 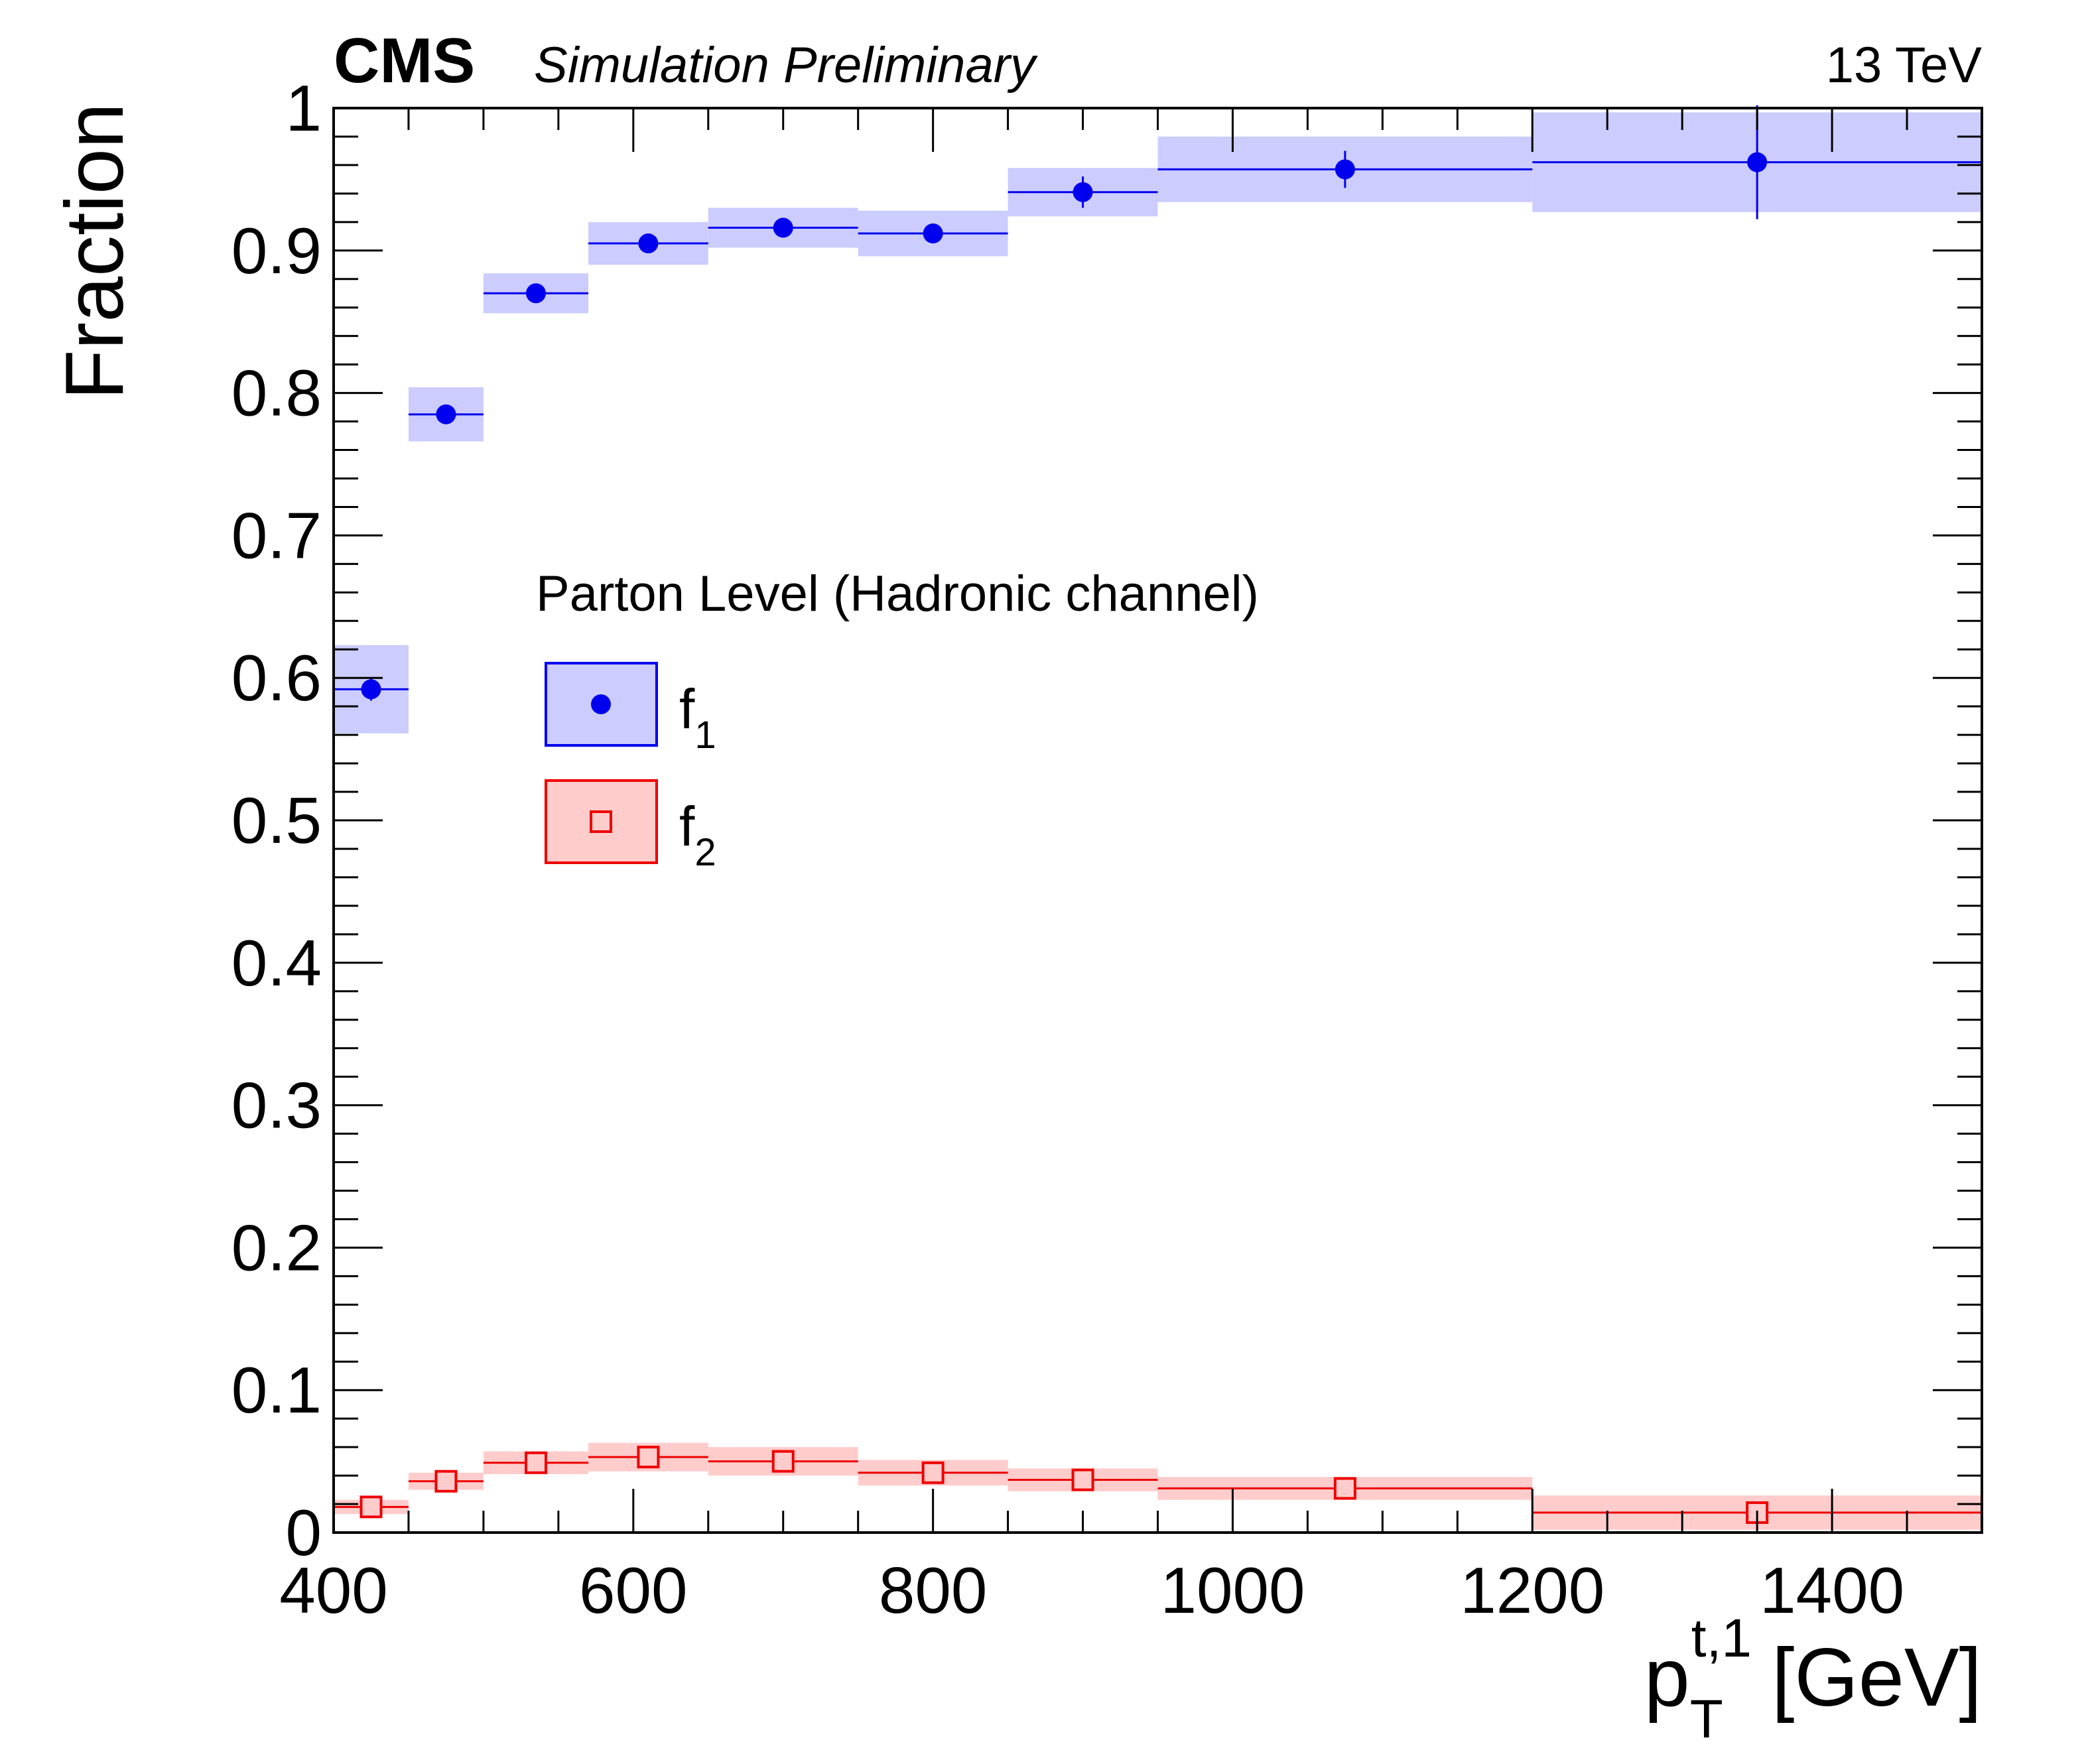 What do you see at coordinates (277, 393) in the screenshot?
I see `y-tick-label-8: 0.8` at bounding box center [277, 393].